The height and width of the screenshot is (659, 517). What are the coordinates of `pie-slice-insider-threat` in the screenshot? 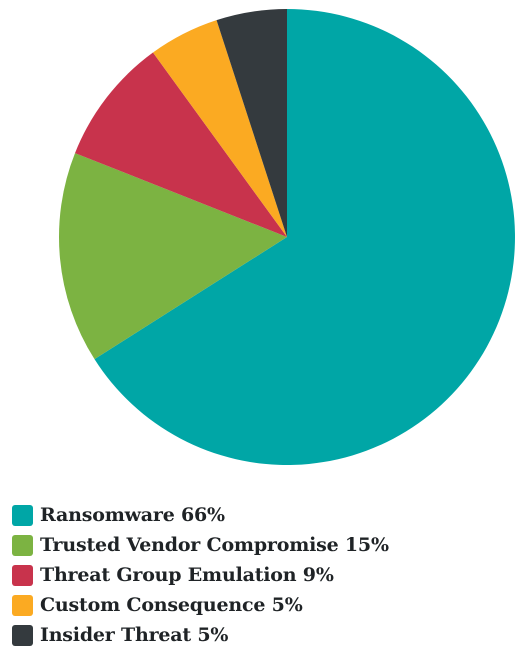 It's located at (251, 122).